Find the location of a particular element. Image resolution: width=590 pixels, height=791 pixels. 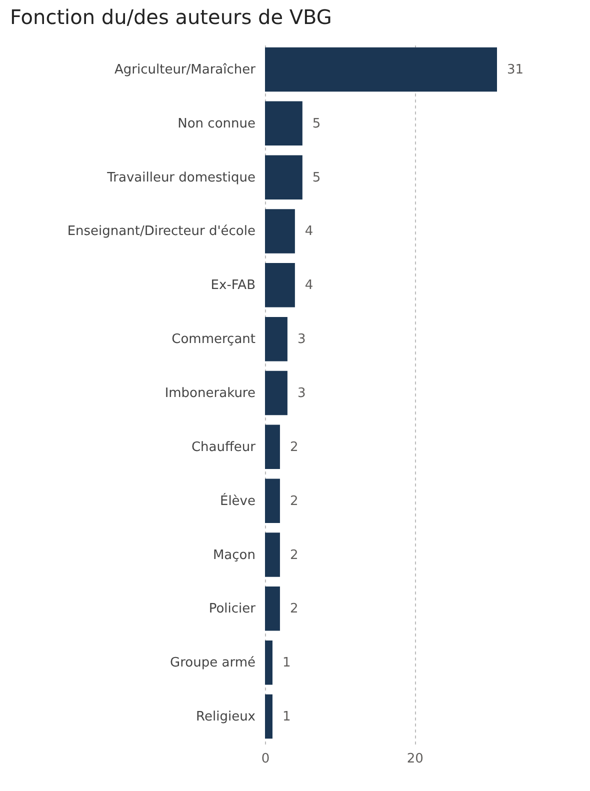

y-tick-label: Chauffeur is located at coordinates (223, 447).